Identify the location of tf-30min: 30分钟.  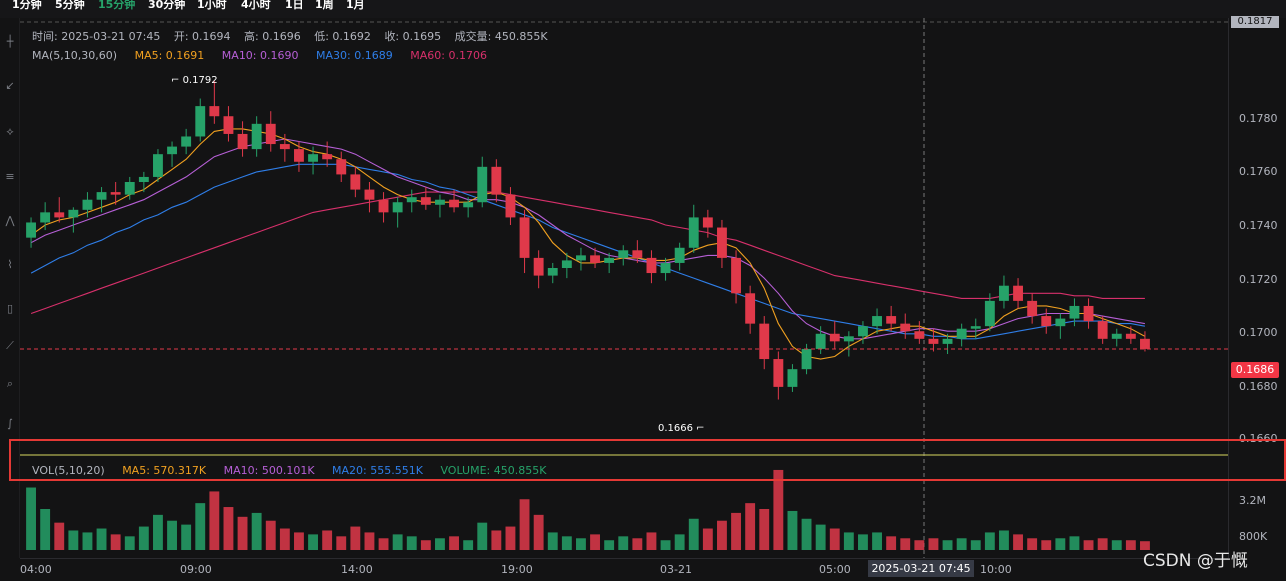
(167, 5).